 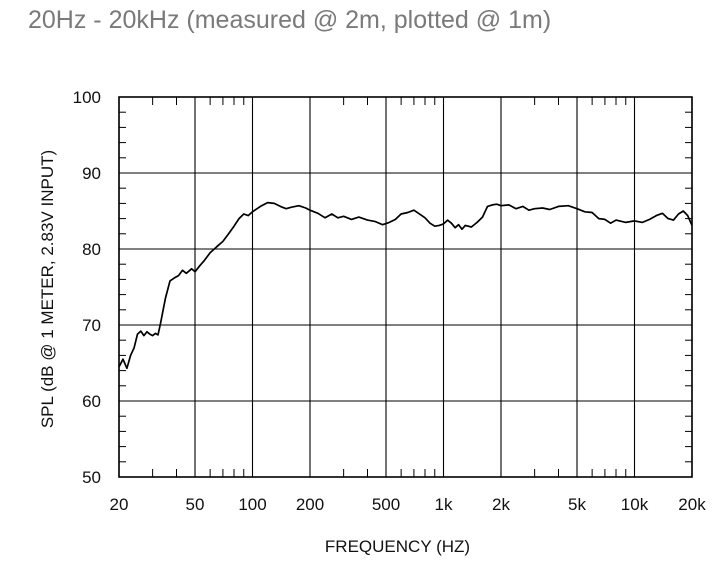 I want to click on x-tick-label: 500, so click(x=386, y=504).